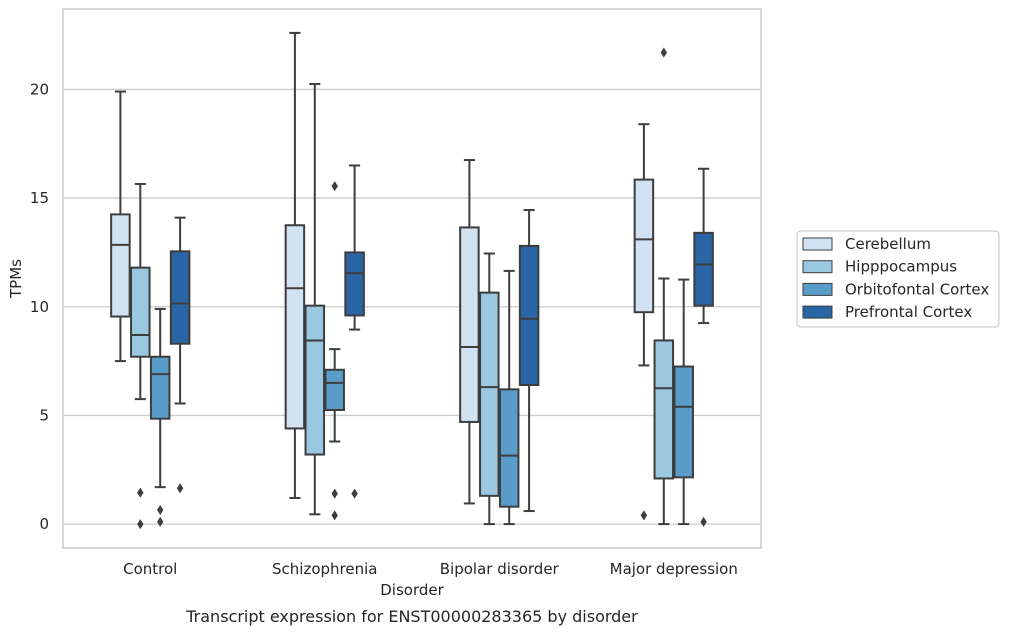 The width and height of the screenshot is (1009, 634). I want to click on x-axis-title: Disorder, so click(412, 590).